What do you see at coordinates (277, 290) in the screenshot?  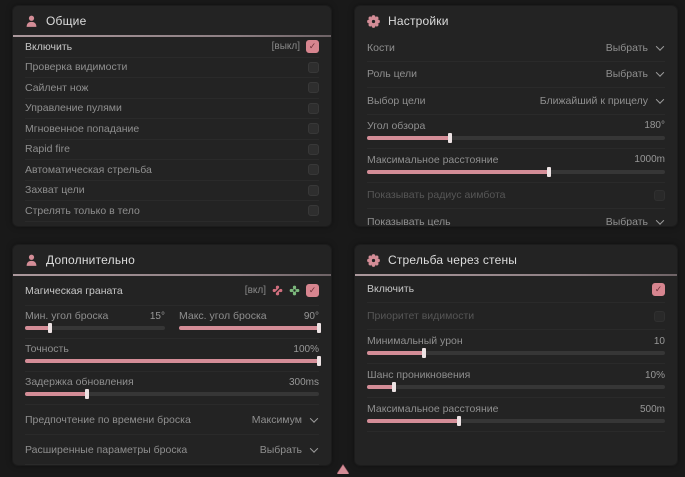 I see `flower-slash-icon` at bounding box center [277, 290].